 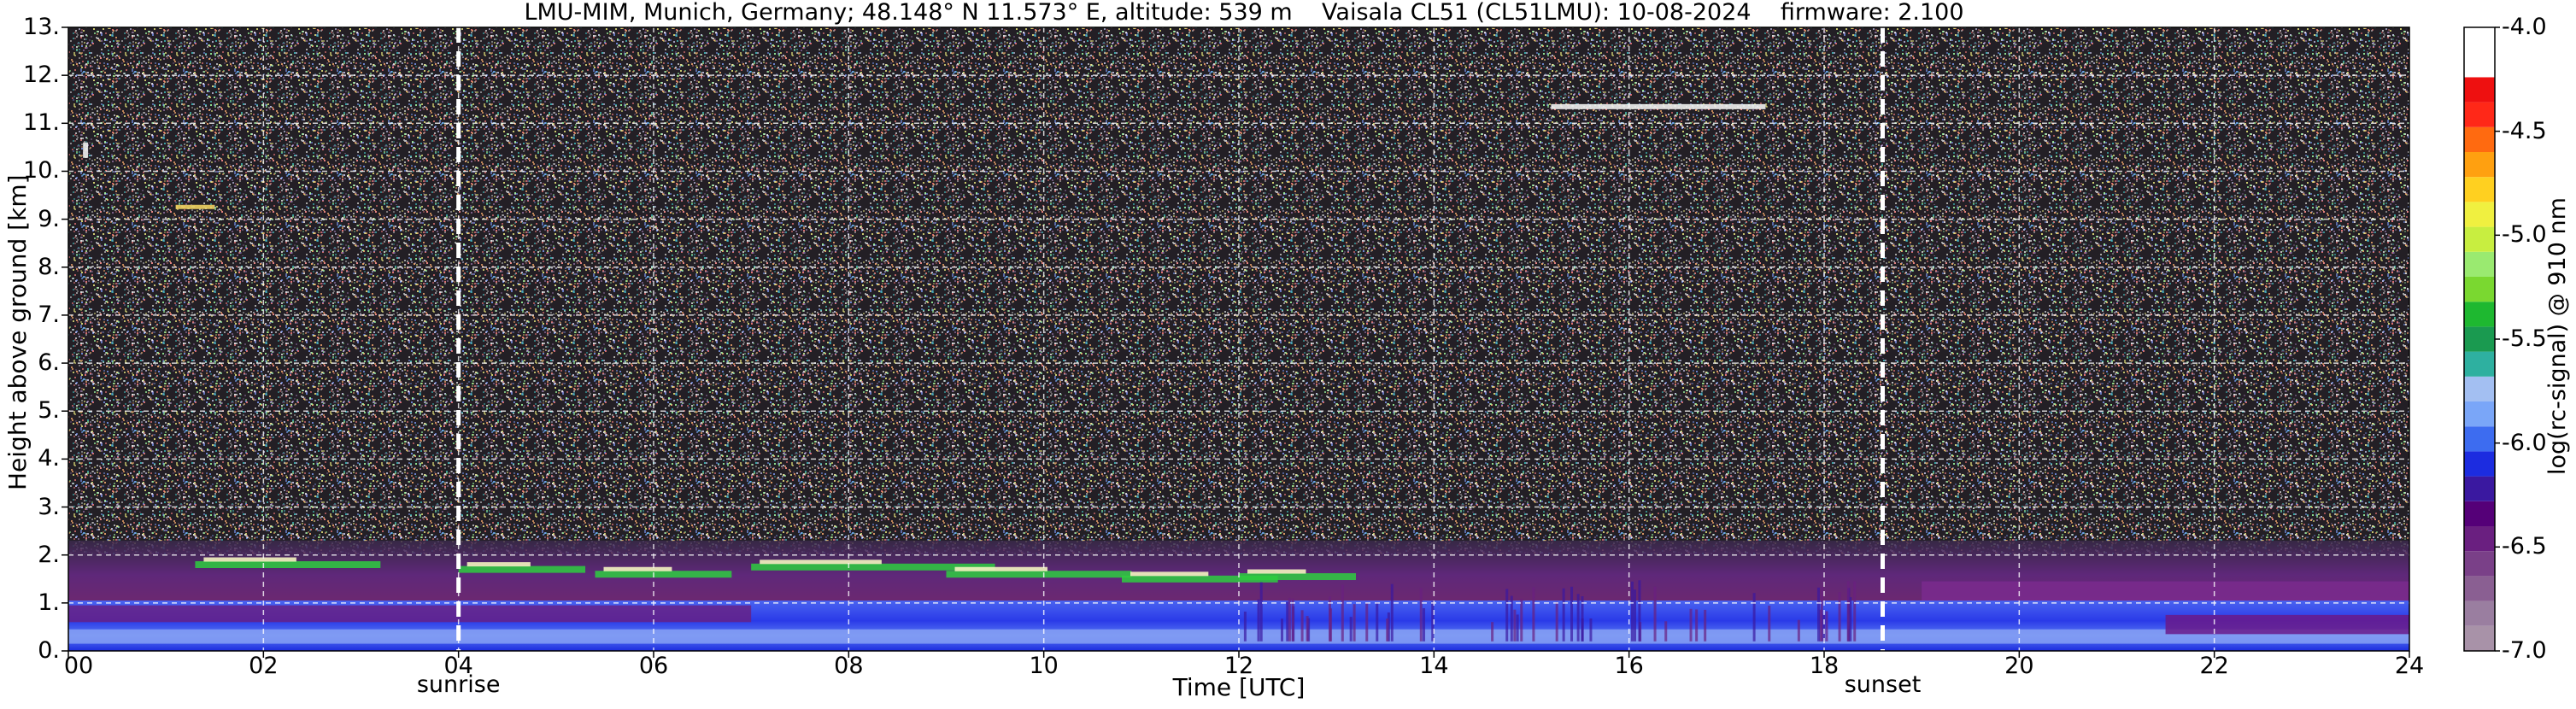 I want to click on colorbar-tick-label: -4.0, so click(x=2524, y=27).